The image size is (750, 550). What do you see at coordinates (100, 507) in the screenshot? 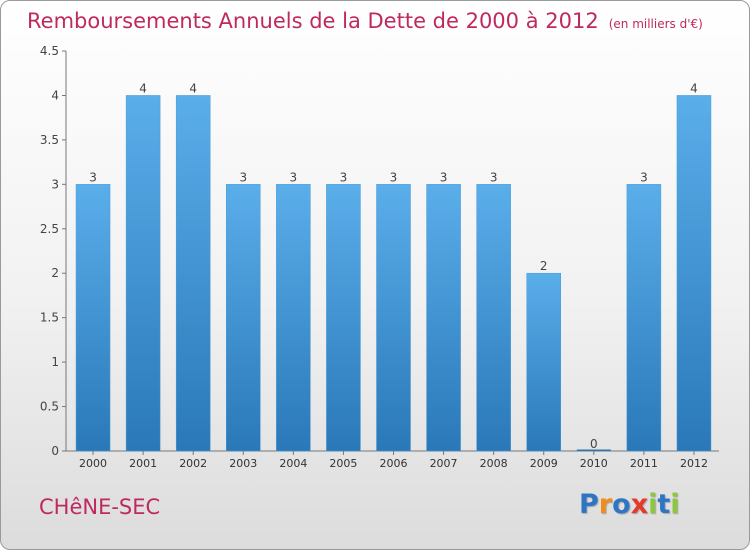
I see `commune-name: CHêNE-SEC` at bounding box center [100, 507].